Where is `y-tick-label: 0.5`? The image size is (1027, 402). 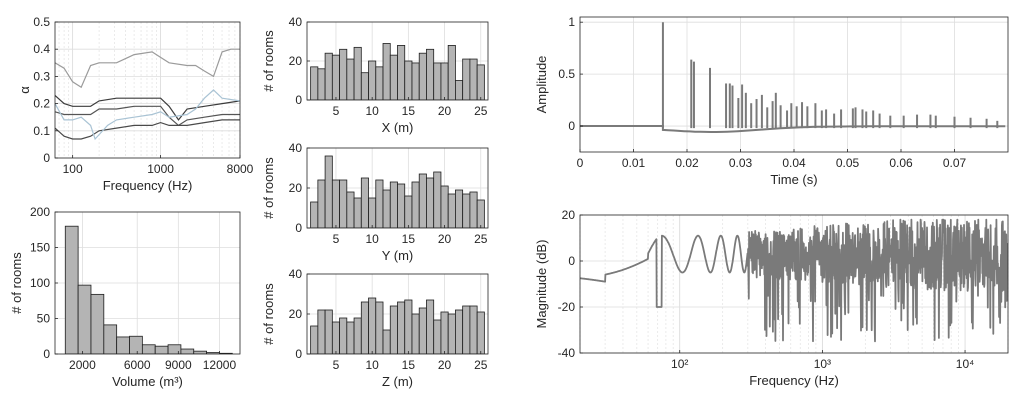 y-tick-label: 0.5 is located at coordinates (566, 74).